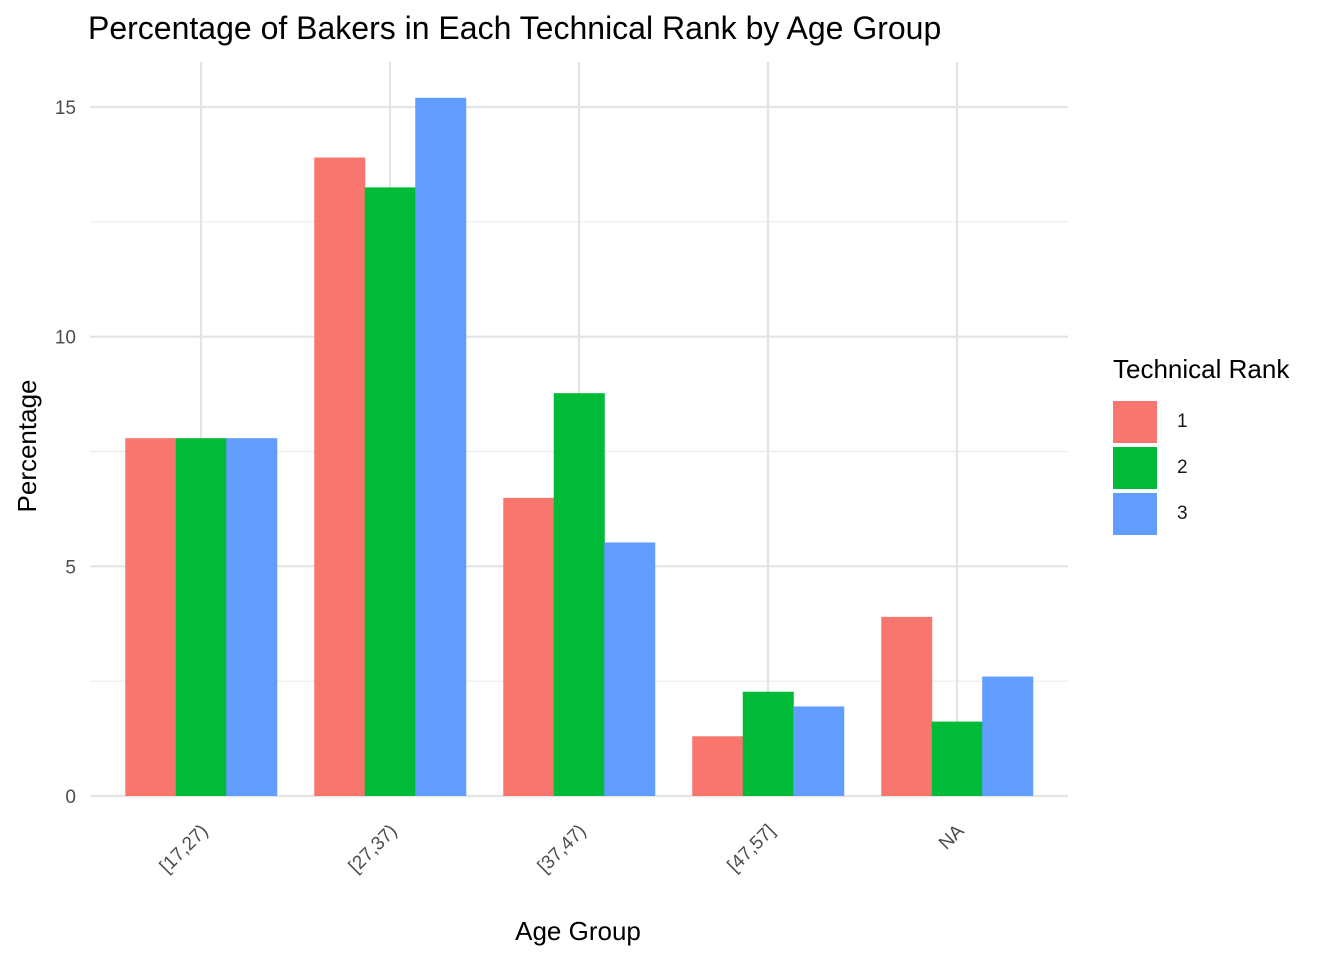 The image size is (1344, 960). Describe the element at coordinates (752, 849) in the screenshot. I see `x-tick-label: [47,57]` at that location.